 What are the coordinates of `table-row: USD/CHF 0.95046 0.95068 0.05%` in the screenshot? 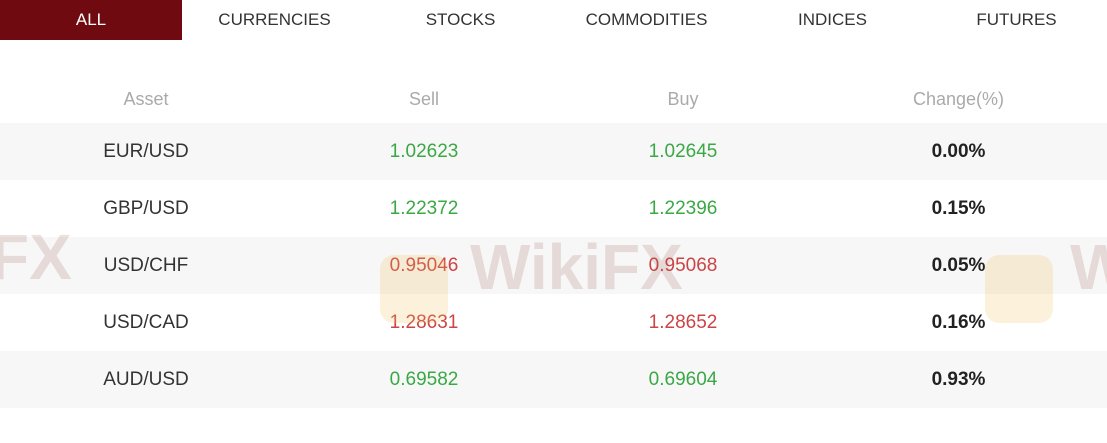 It's located at (553, 265).